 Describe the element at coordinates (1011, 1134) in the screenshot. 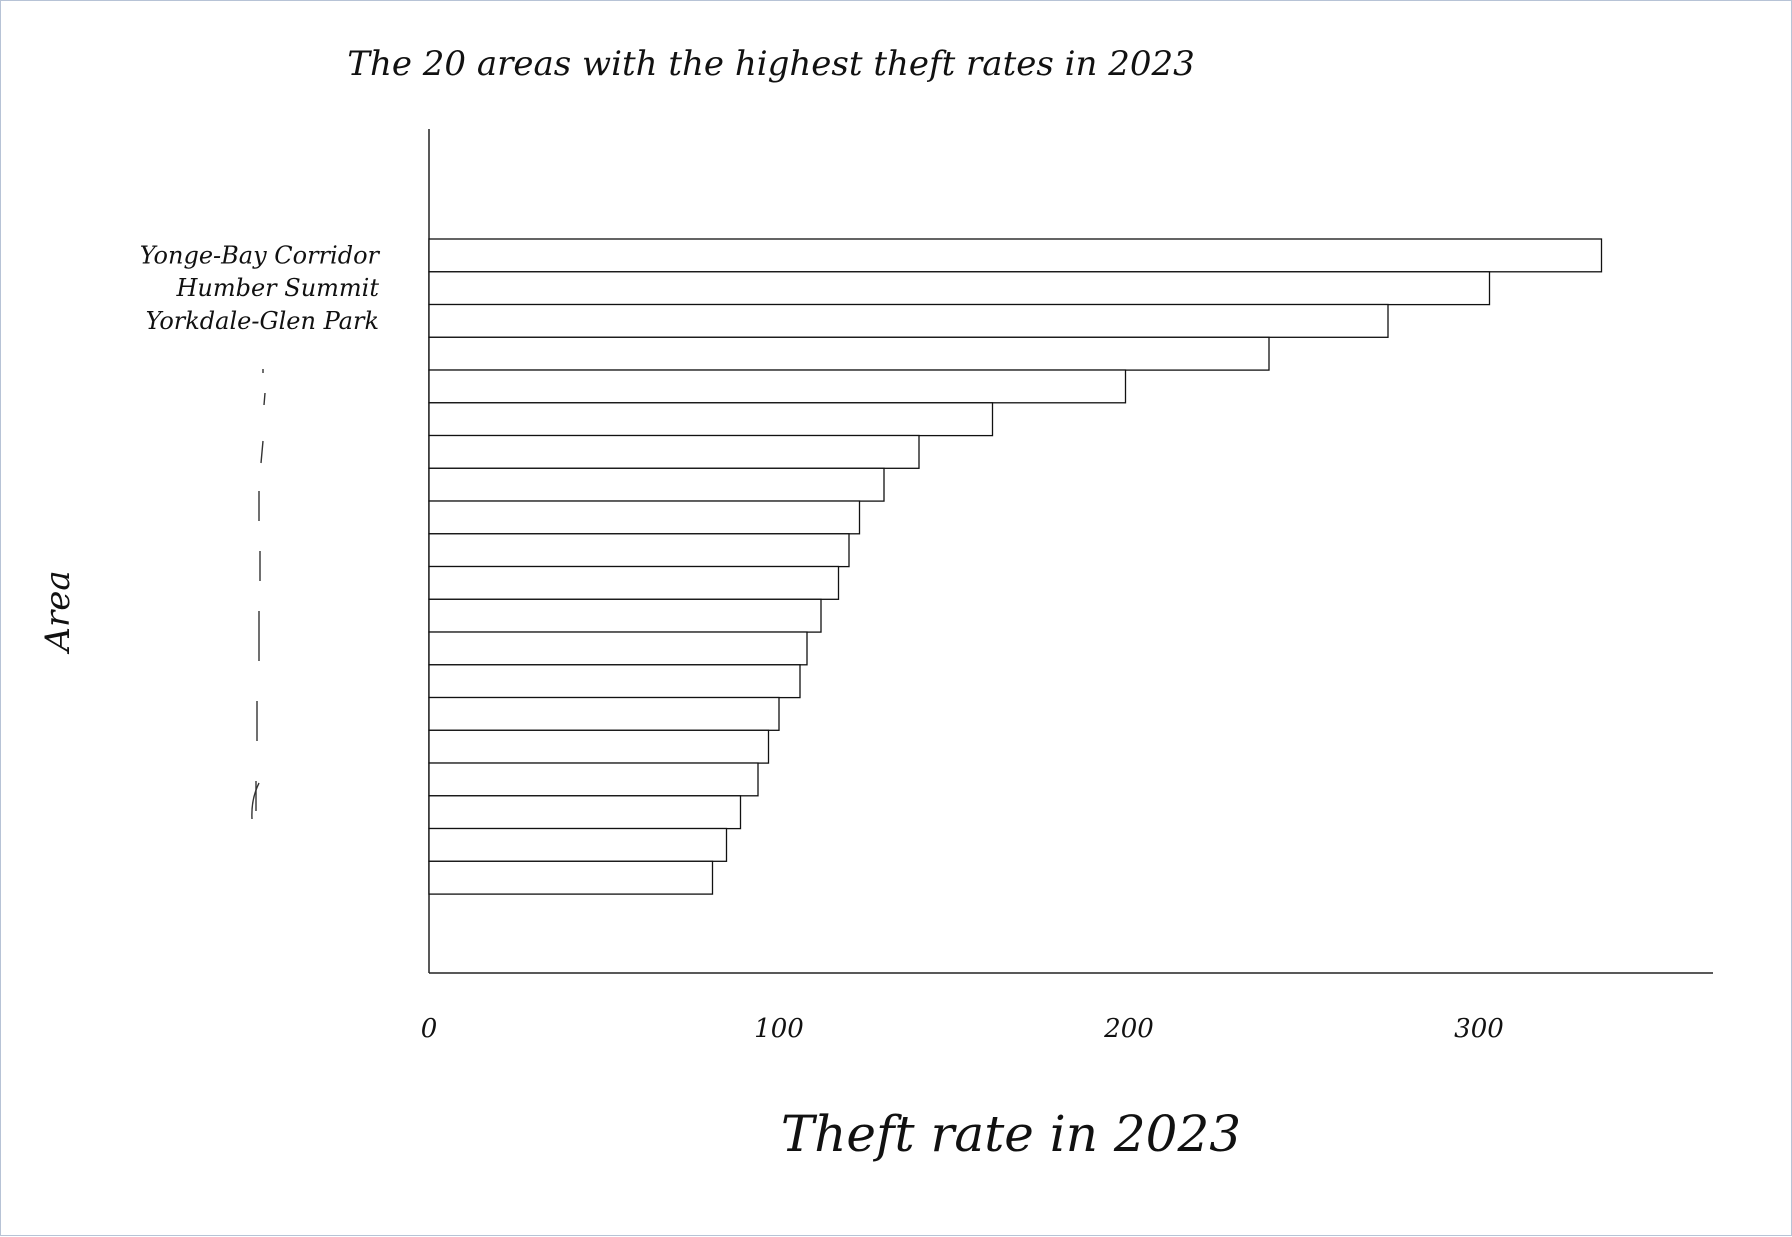

I see `x-axis-label: Theft rate in 2023` at that location.